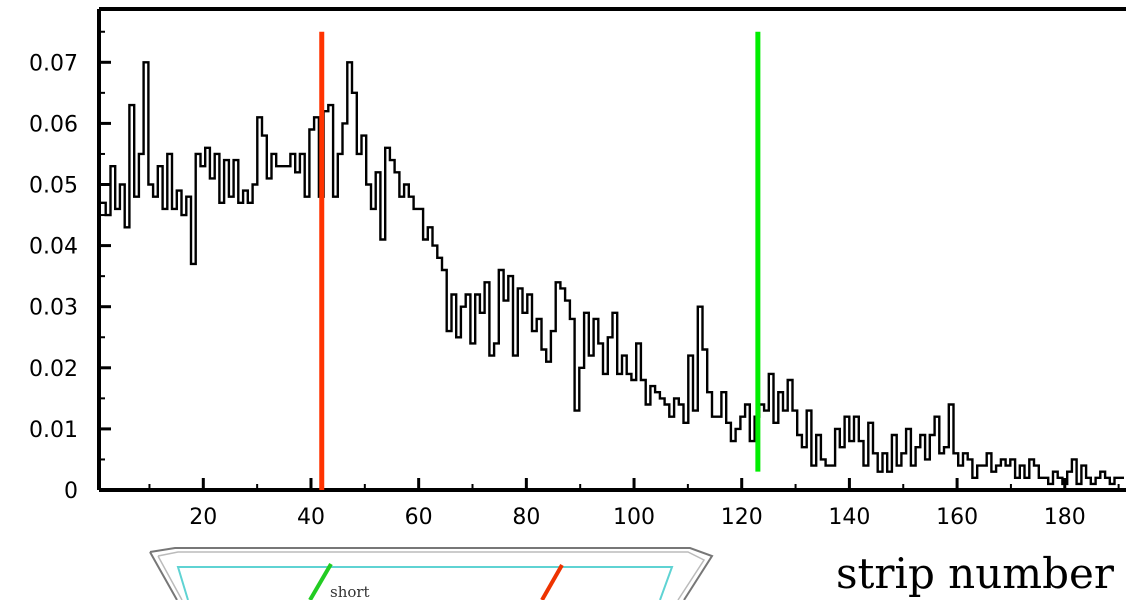 The width and height of the screenshot is (1126, 600). What do you see at coordinates (203, 517) in the screenshot?
I see `x-tick-label: 20` at bounding box center [203, 517].